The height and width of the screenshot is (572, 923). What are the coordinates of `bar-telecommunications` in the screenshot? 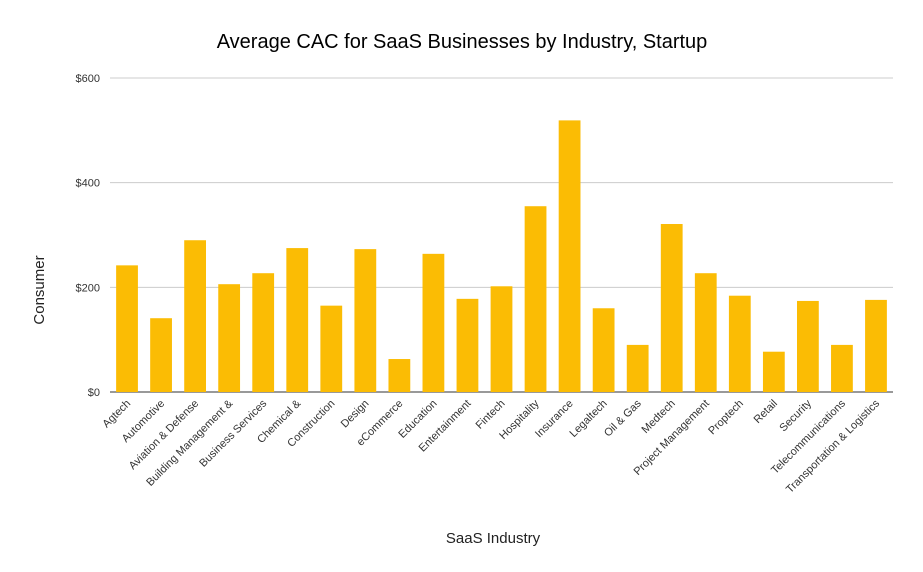 It's located at (842, 368).